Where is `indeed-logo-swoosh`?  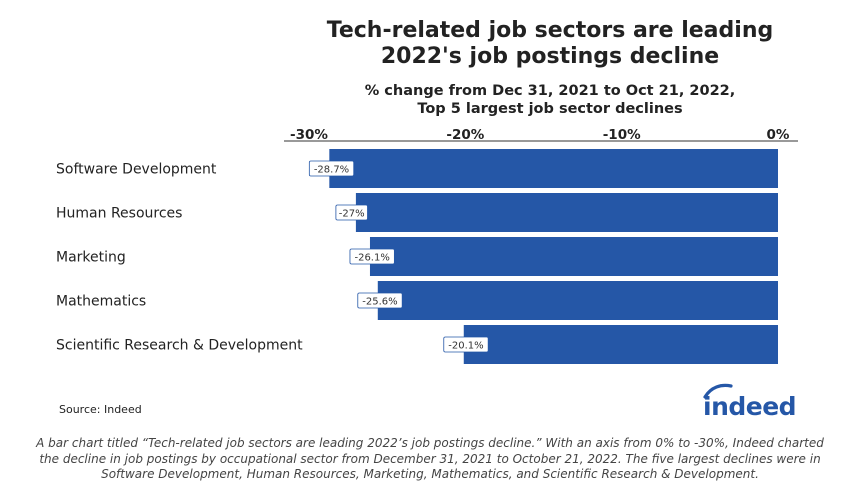 indeed-logo-swoosh is located at coordinates (718, 391).